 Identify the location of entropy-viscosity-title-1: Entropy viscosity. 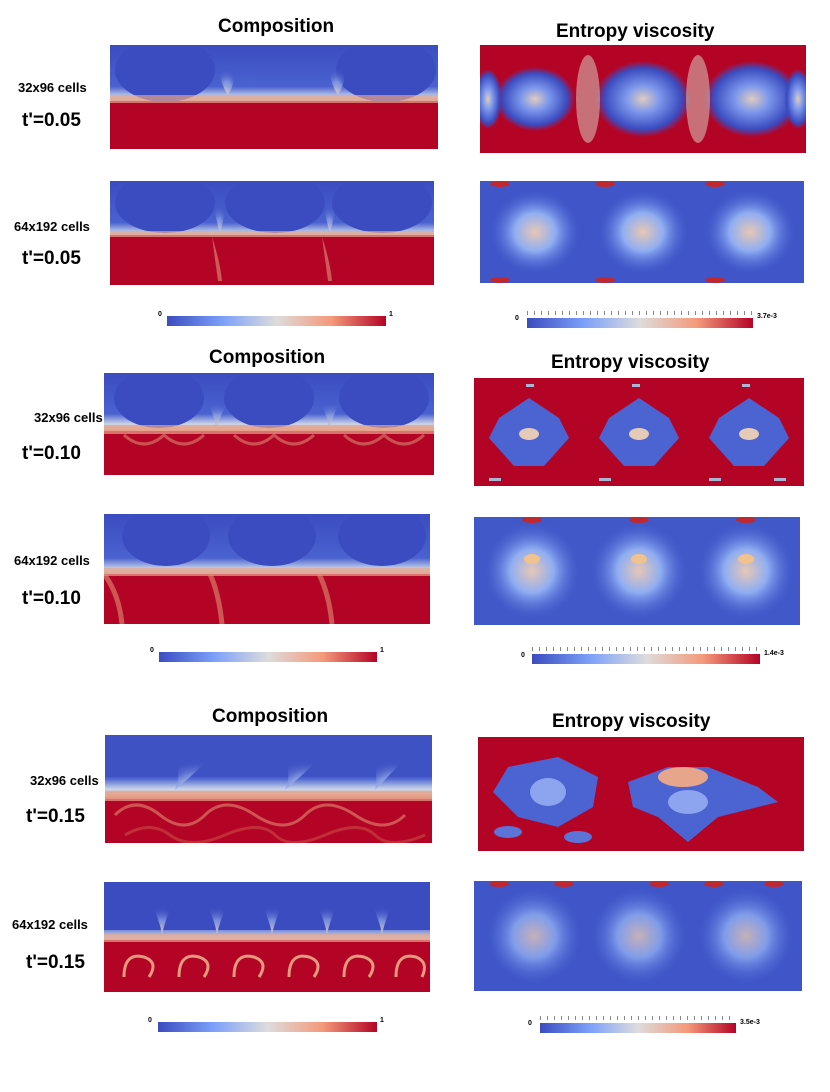
(635, 31).